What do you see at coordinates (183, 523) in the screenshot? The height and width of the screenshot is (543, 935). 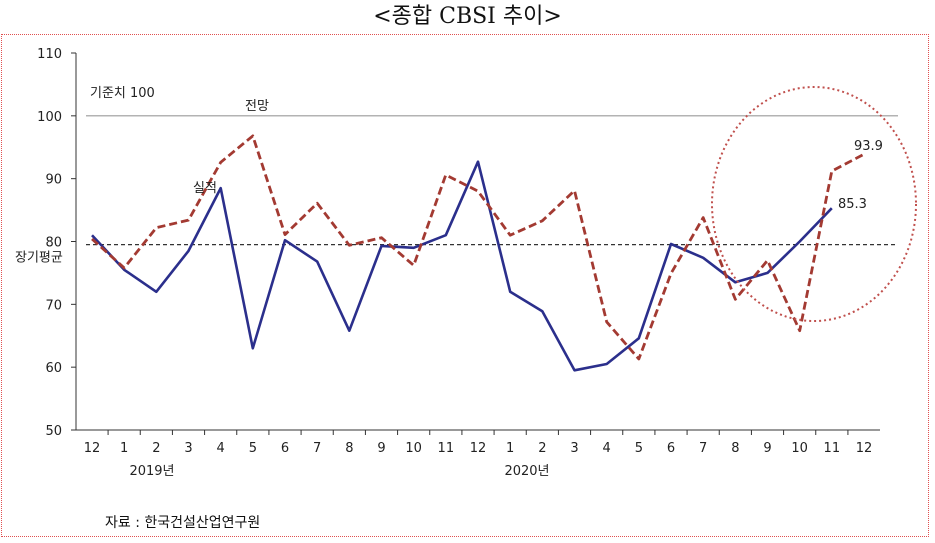 I see `source-note: 자료 : 한국건설산업연구원` at bounding box center [183, 523].